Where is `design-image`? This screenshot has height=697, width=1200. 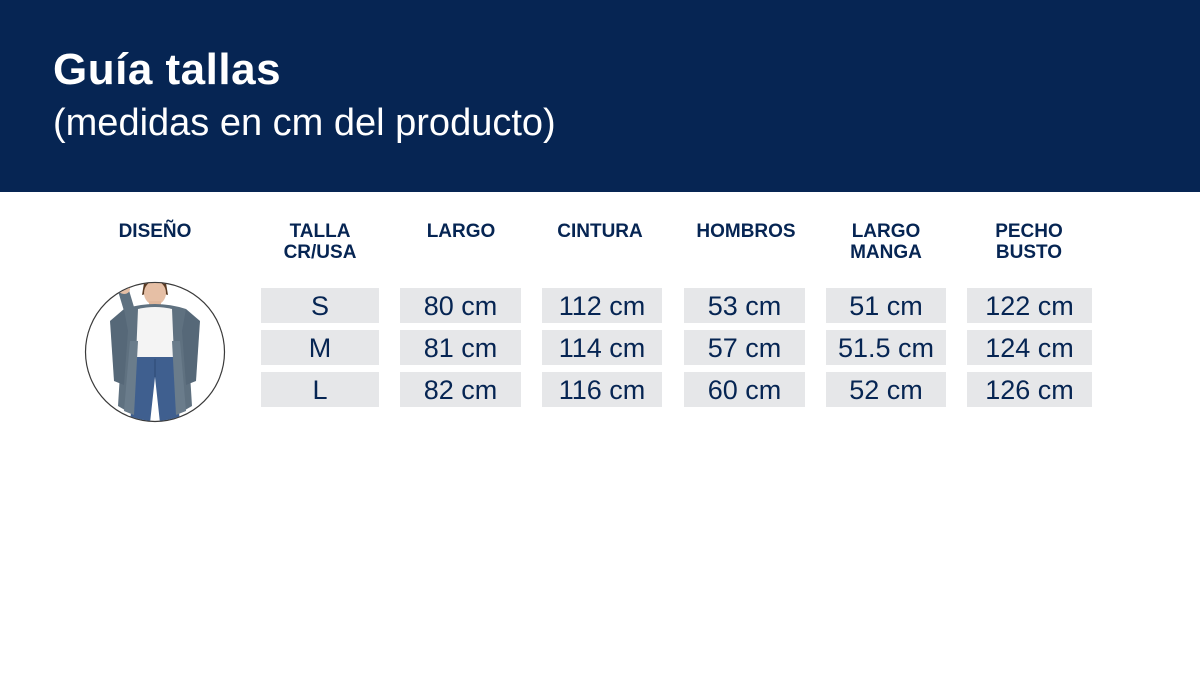
design-image is located at coordinates (155, 352).